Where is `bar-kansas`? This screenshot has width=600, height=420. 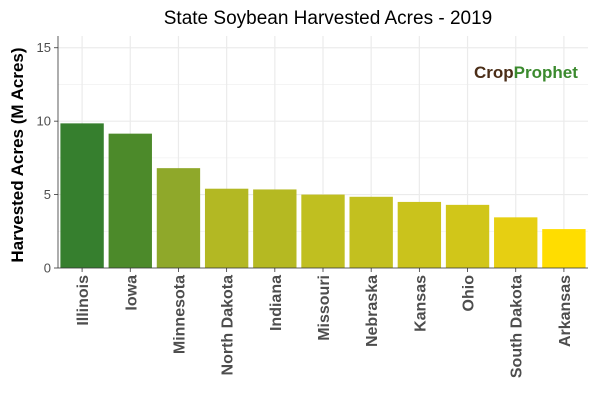 bar-kansas is located at coordinates (419, 234).